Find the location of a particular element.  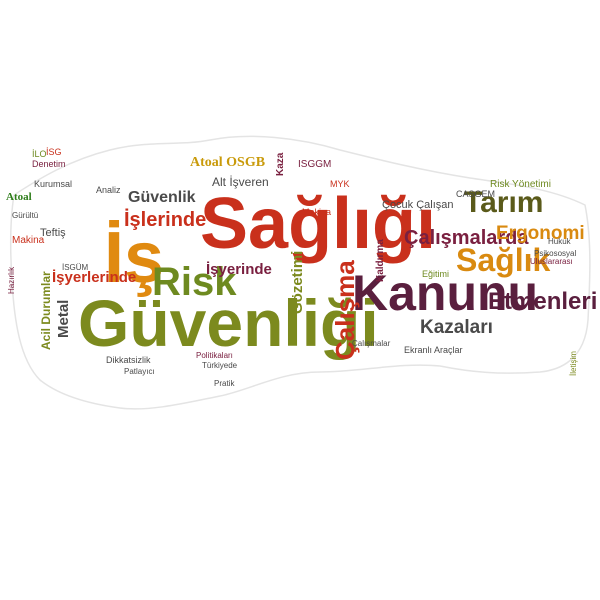

word-hukuk: Hukuk is located at coordinates (559, 241).